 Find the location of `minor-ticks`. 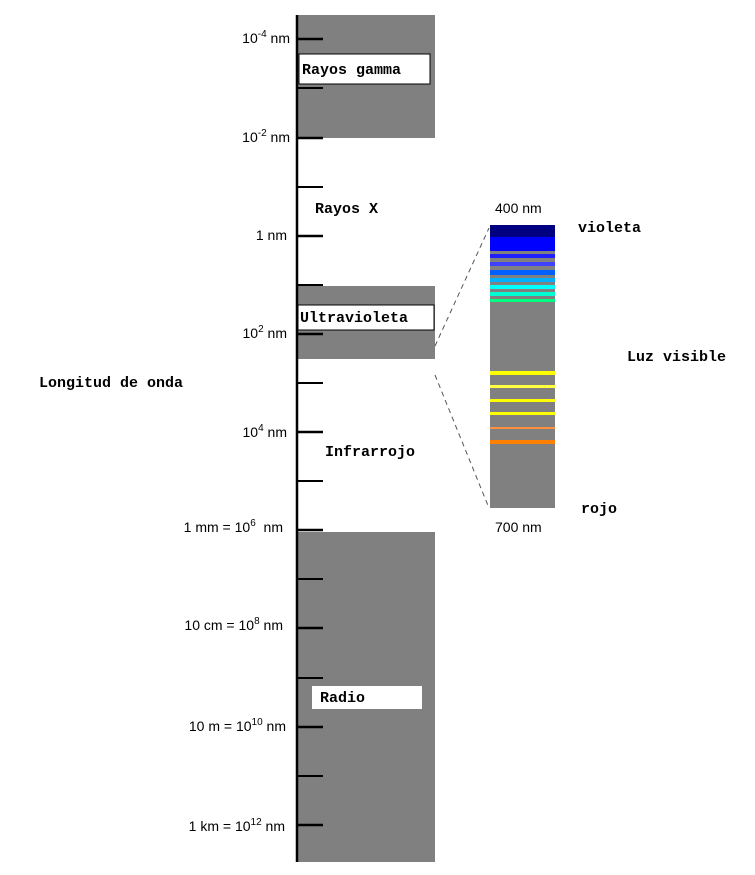

minor-ticks is located at coordinates (310, 432).